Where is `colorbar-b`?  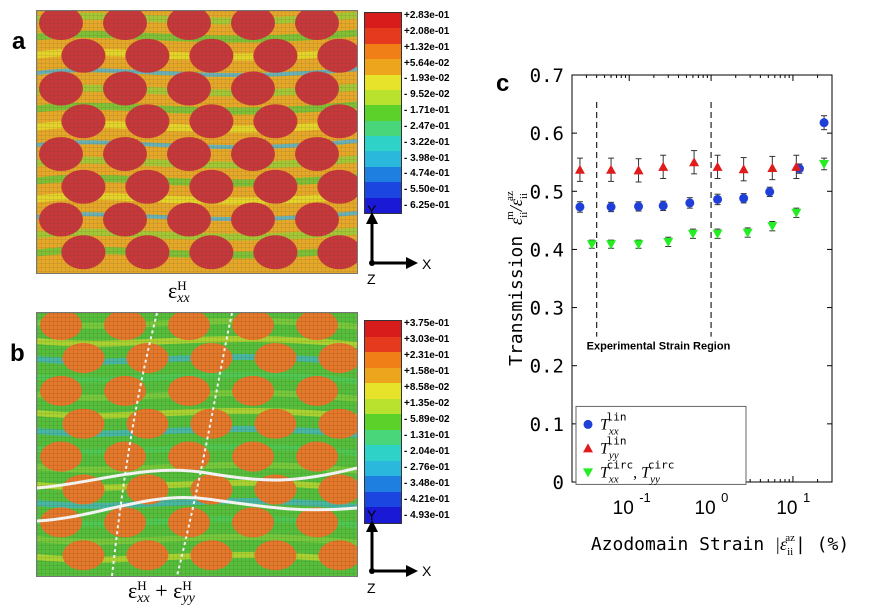 colorbar-b is located at coordinates (383, 422).